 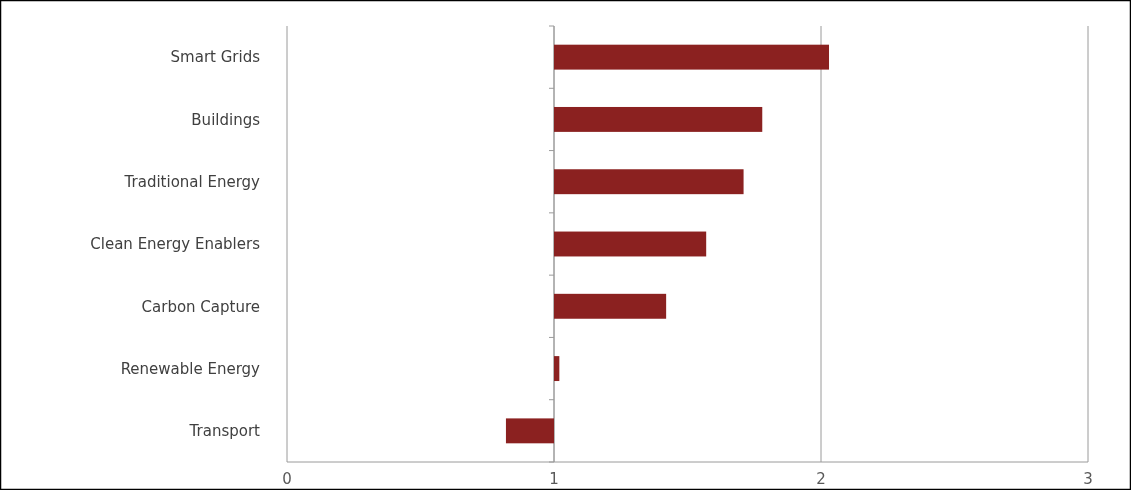 I want to click on y-tick-label: Carbon Capture, so click(x=200, y=306).